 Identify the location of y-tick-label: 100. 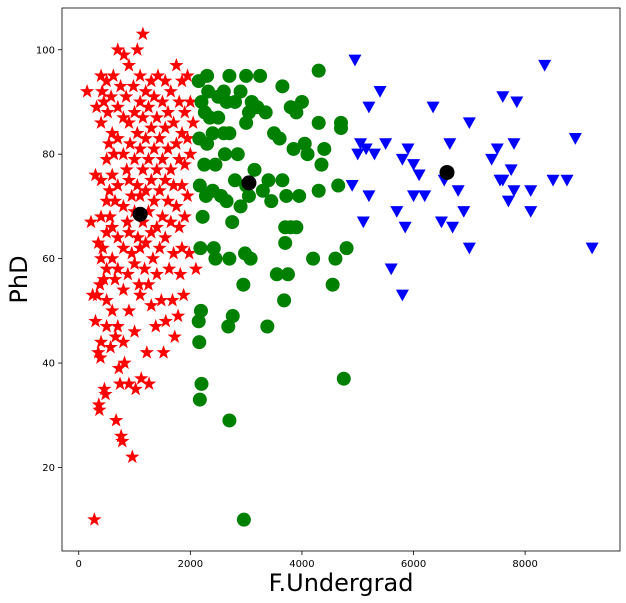
(45, 50).